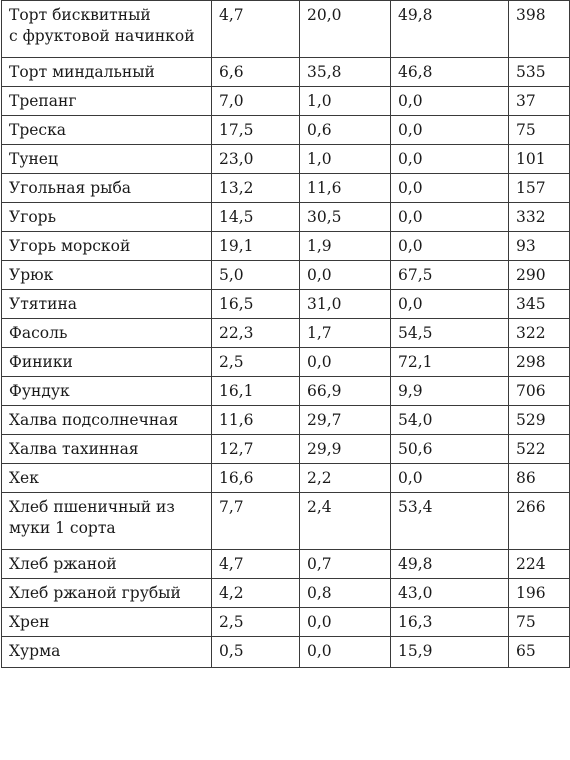 This screenshot has height=760, width=570. Describe the element at coordinates (449, 333) in the screenshot. I see `carbs-cell: 54,5` at that location.